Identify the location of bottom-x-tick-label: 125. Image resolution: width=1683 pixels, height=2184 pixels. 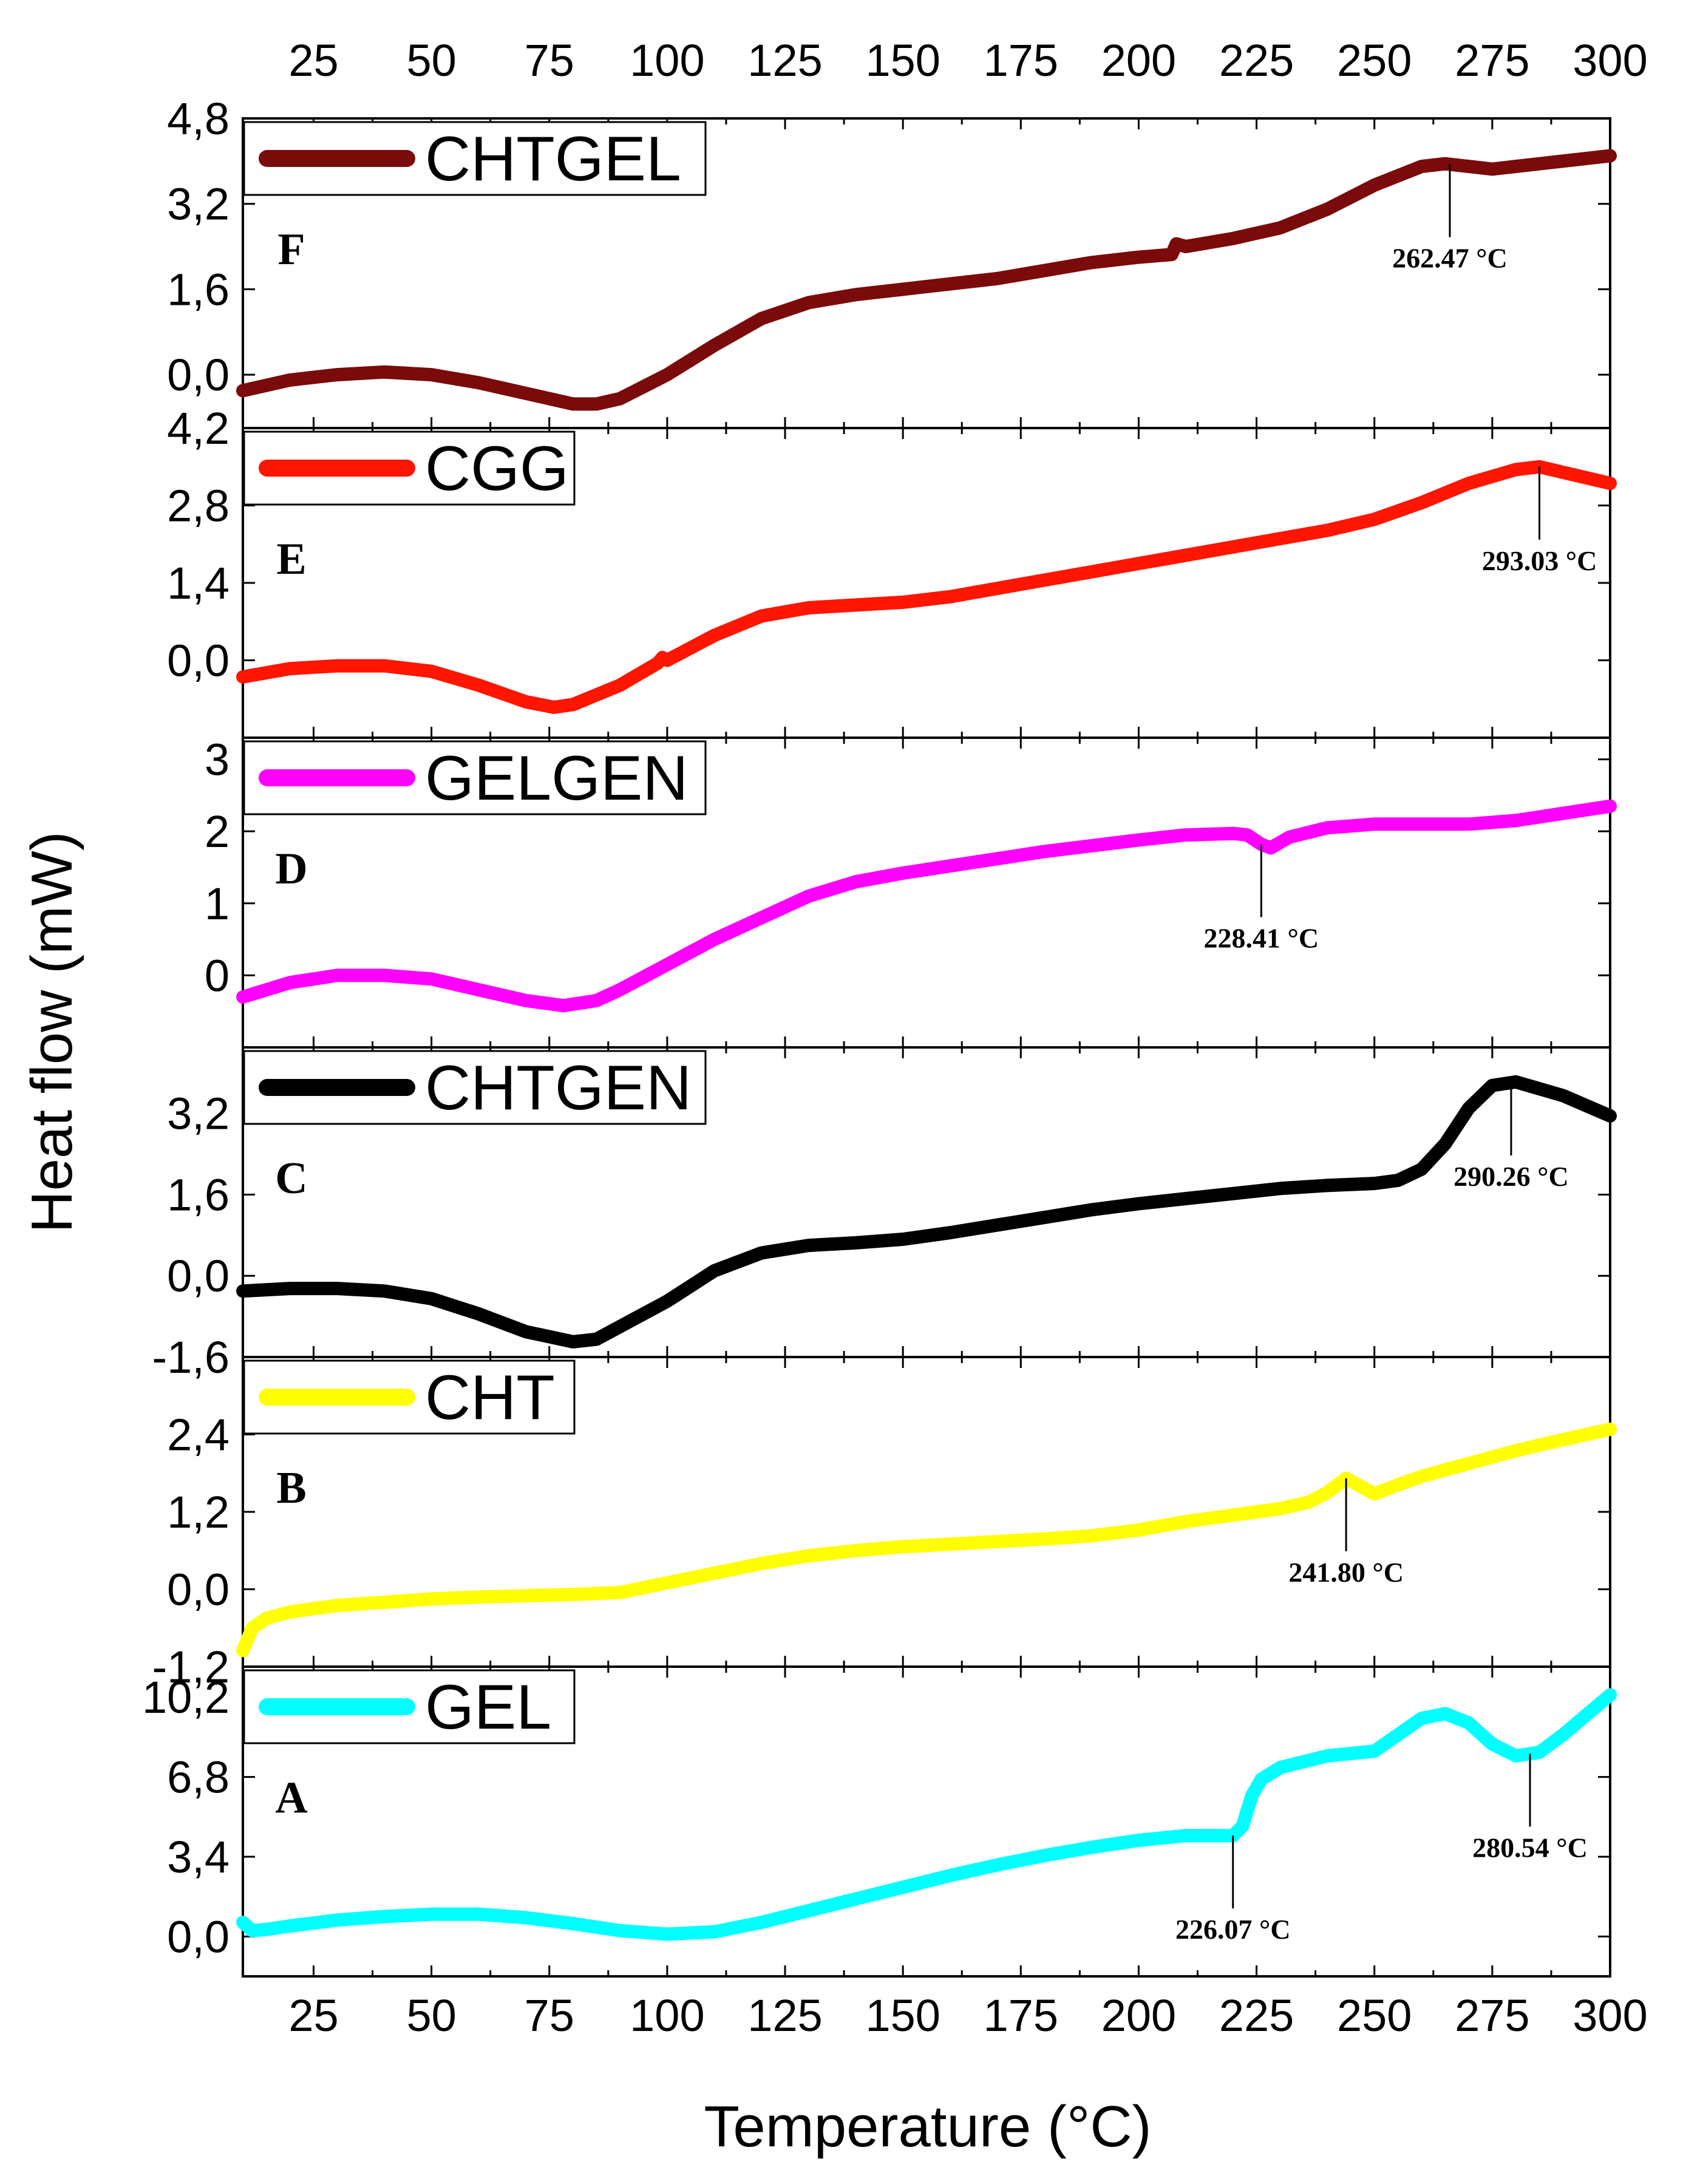
(784, 2015).